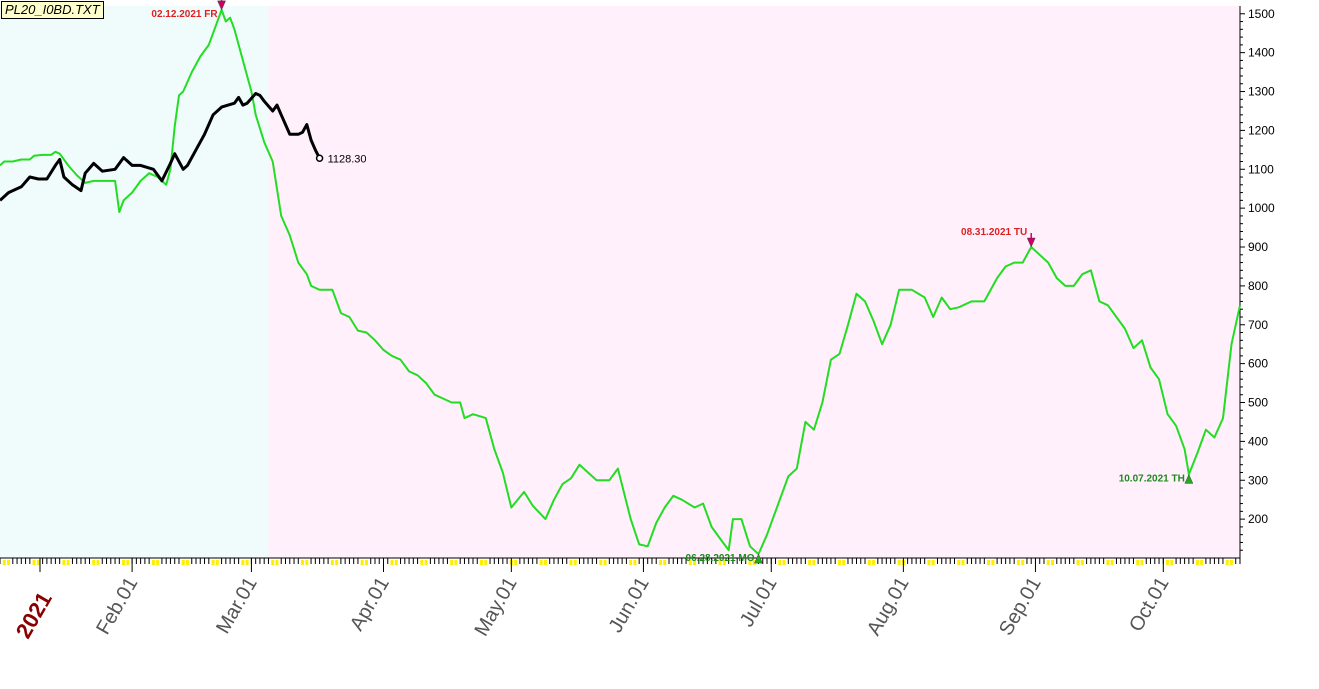 The image size is (1319, 689). Describe the element at coordinates (319, 158) in the screenshot. I see `last-value-marker` at that location.